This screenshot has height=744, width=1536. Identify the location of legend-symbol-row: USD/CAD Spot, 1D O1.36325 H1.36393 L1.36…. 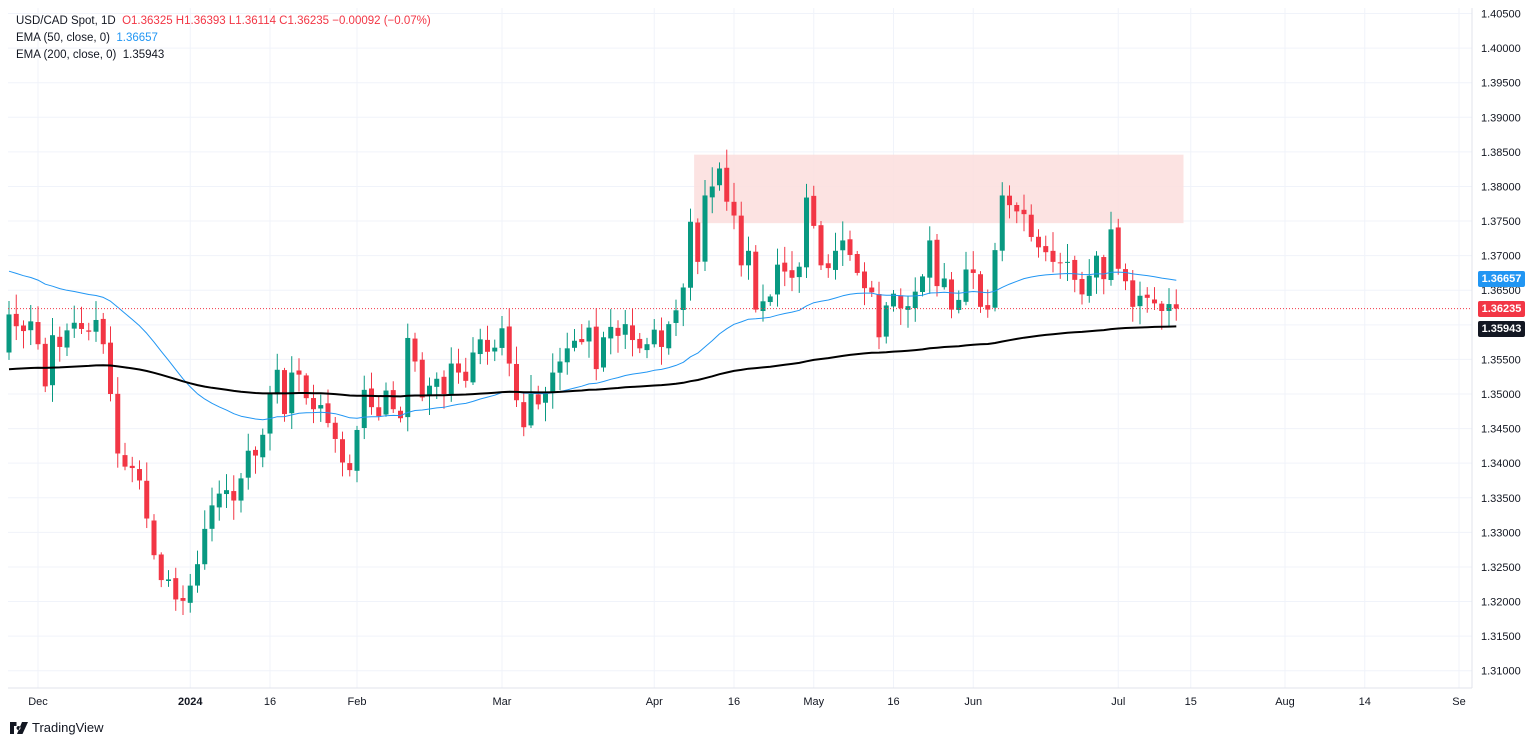
(223, 21).